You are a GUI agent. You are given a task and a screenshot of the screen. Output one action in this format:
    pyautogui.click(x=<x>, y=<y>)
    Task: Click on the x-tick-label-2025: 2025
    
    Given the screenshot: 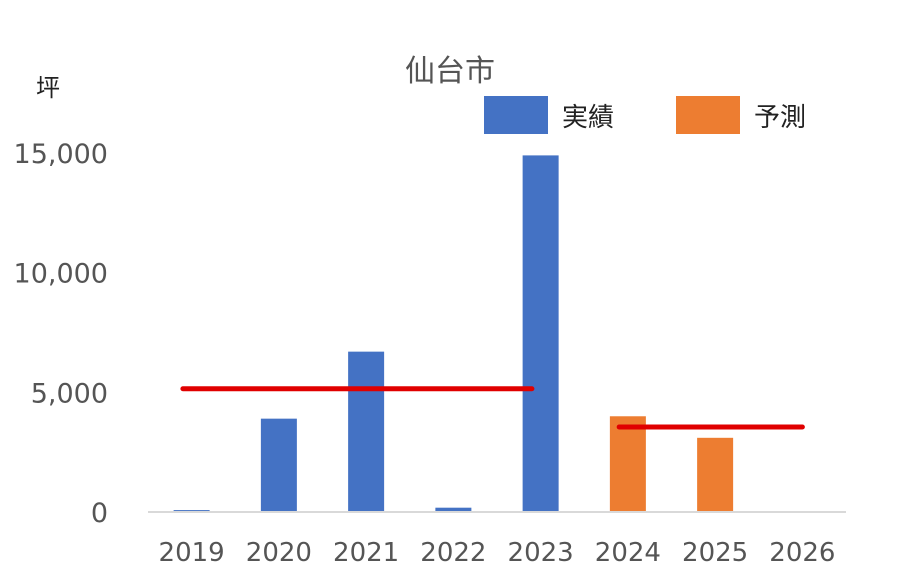 What is the action you would take?
    pyautogui.click(x=715, y=553)
    